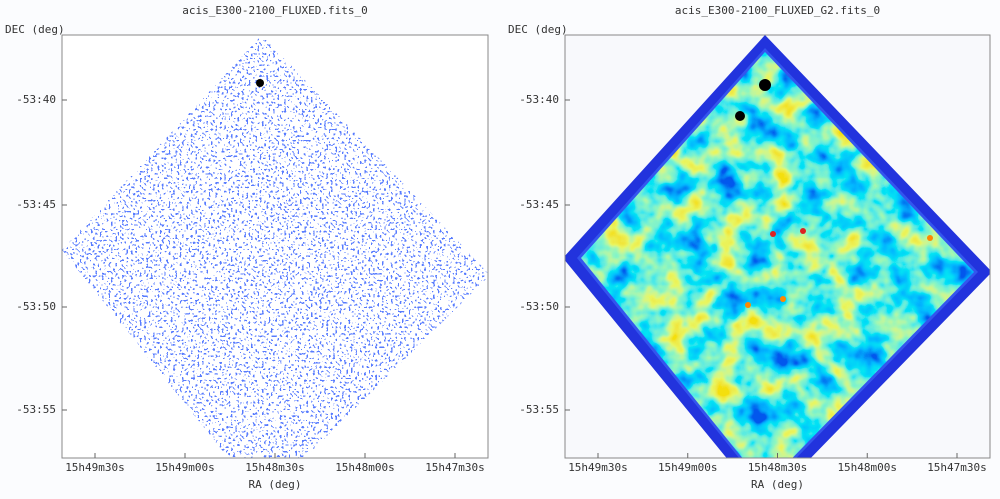 The image size is (1000, 499). I want to click on panel-title: acis_E300-2100_FLUXED_G2.fits_0, so click(777, 10).